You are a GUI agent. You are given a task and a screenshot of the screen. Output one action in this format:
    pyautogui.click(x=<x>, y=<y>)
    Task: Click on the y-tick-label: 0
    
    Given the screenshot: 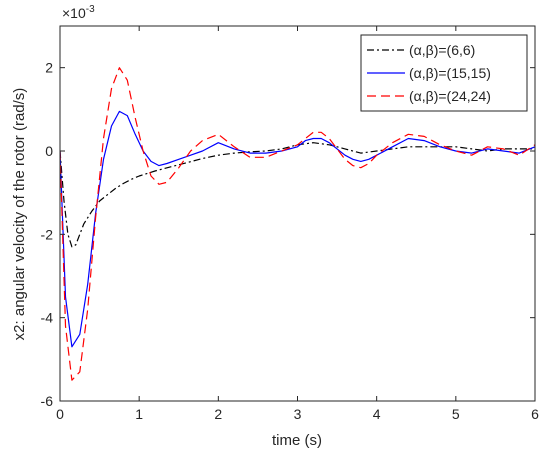 What is the action you would take?
    pyautogui.click(x=49, y=151)
    